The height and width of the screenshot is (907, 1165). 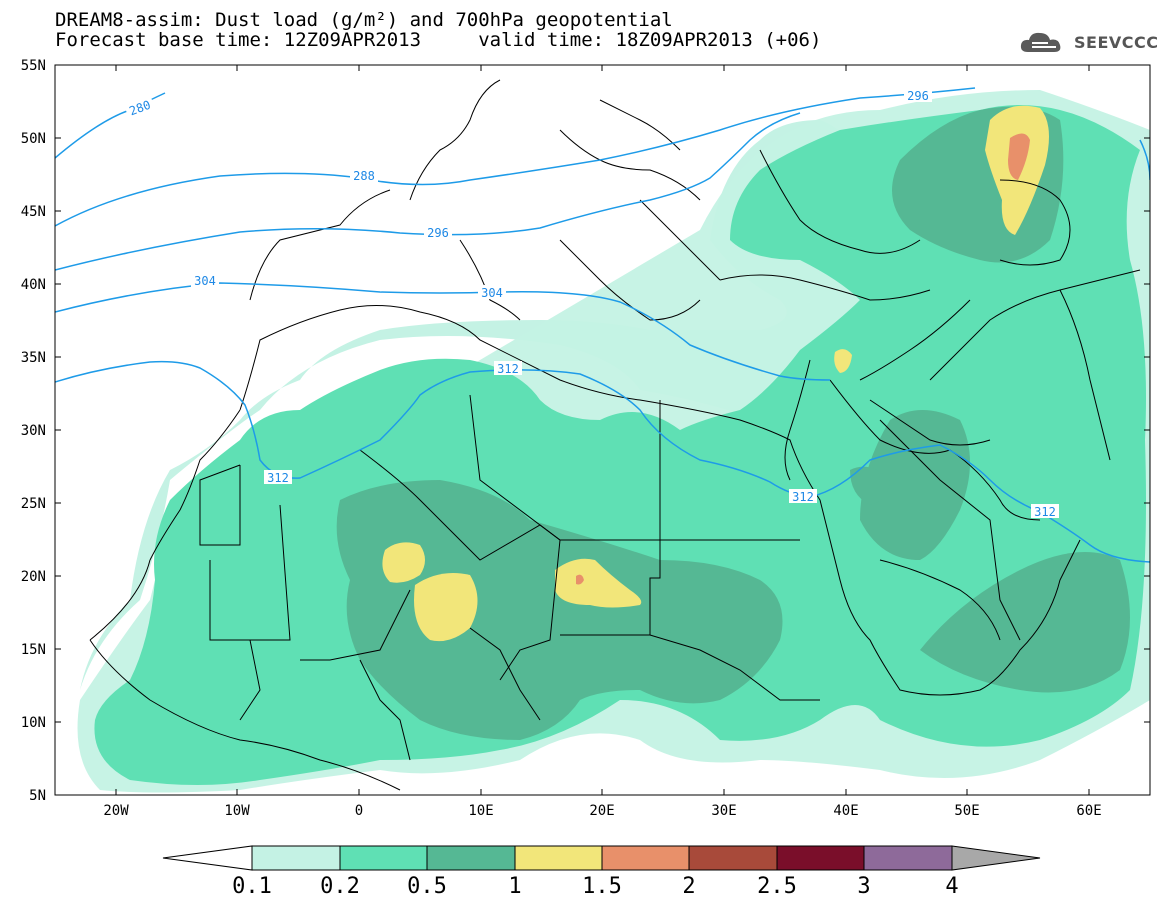 I want to click on colorbar-label: 1.5, so click(x=602, y=886).